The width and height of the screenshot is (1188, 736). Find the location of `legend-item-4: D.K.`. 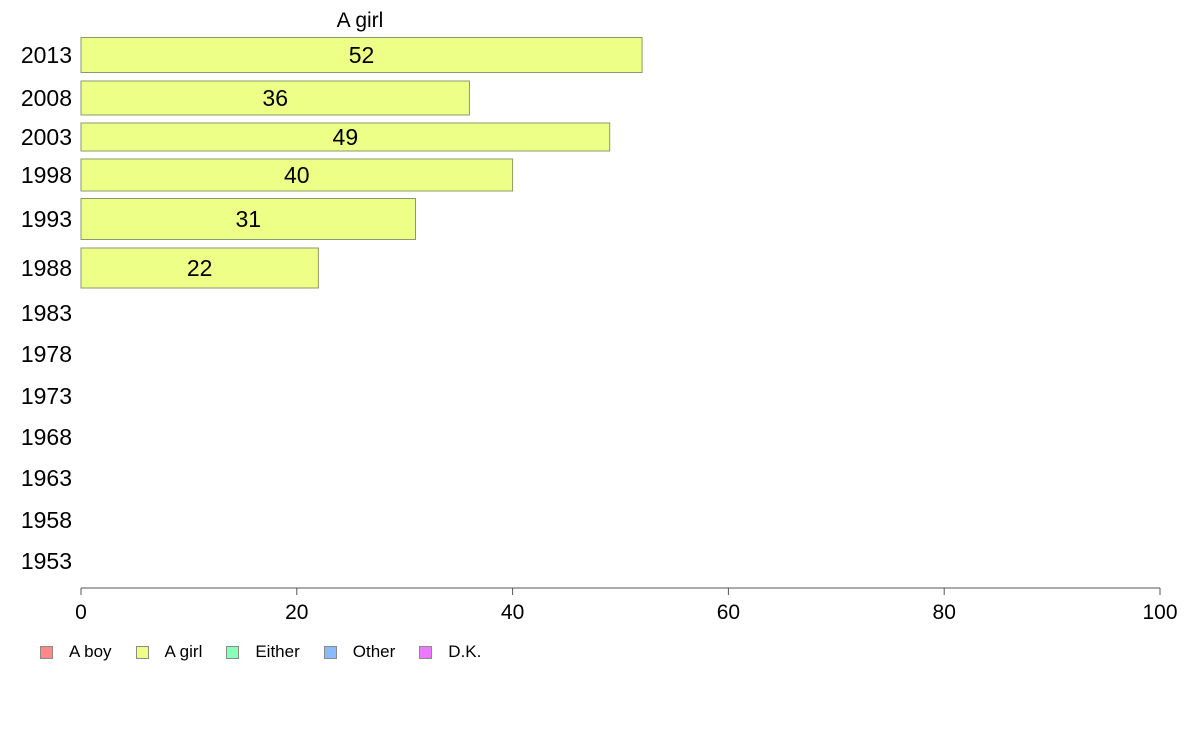

legend-item-4: D.K. is located at coordinates (450, 652).